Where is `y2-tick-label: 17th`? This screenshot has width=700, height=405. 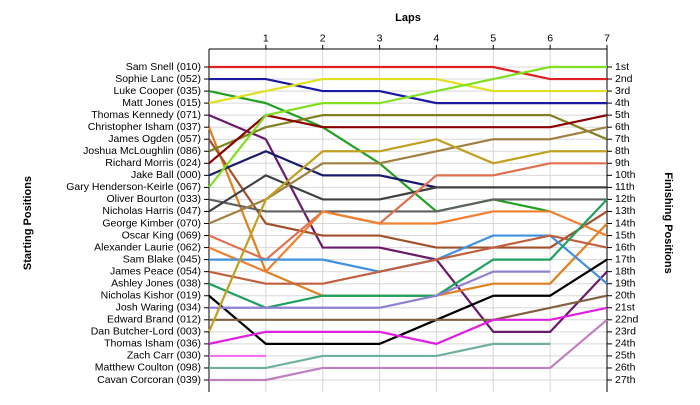 y2-tick-label: 17th is located at coordinates (625, 259).